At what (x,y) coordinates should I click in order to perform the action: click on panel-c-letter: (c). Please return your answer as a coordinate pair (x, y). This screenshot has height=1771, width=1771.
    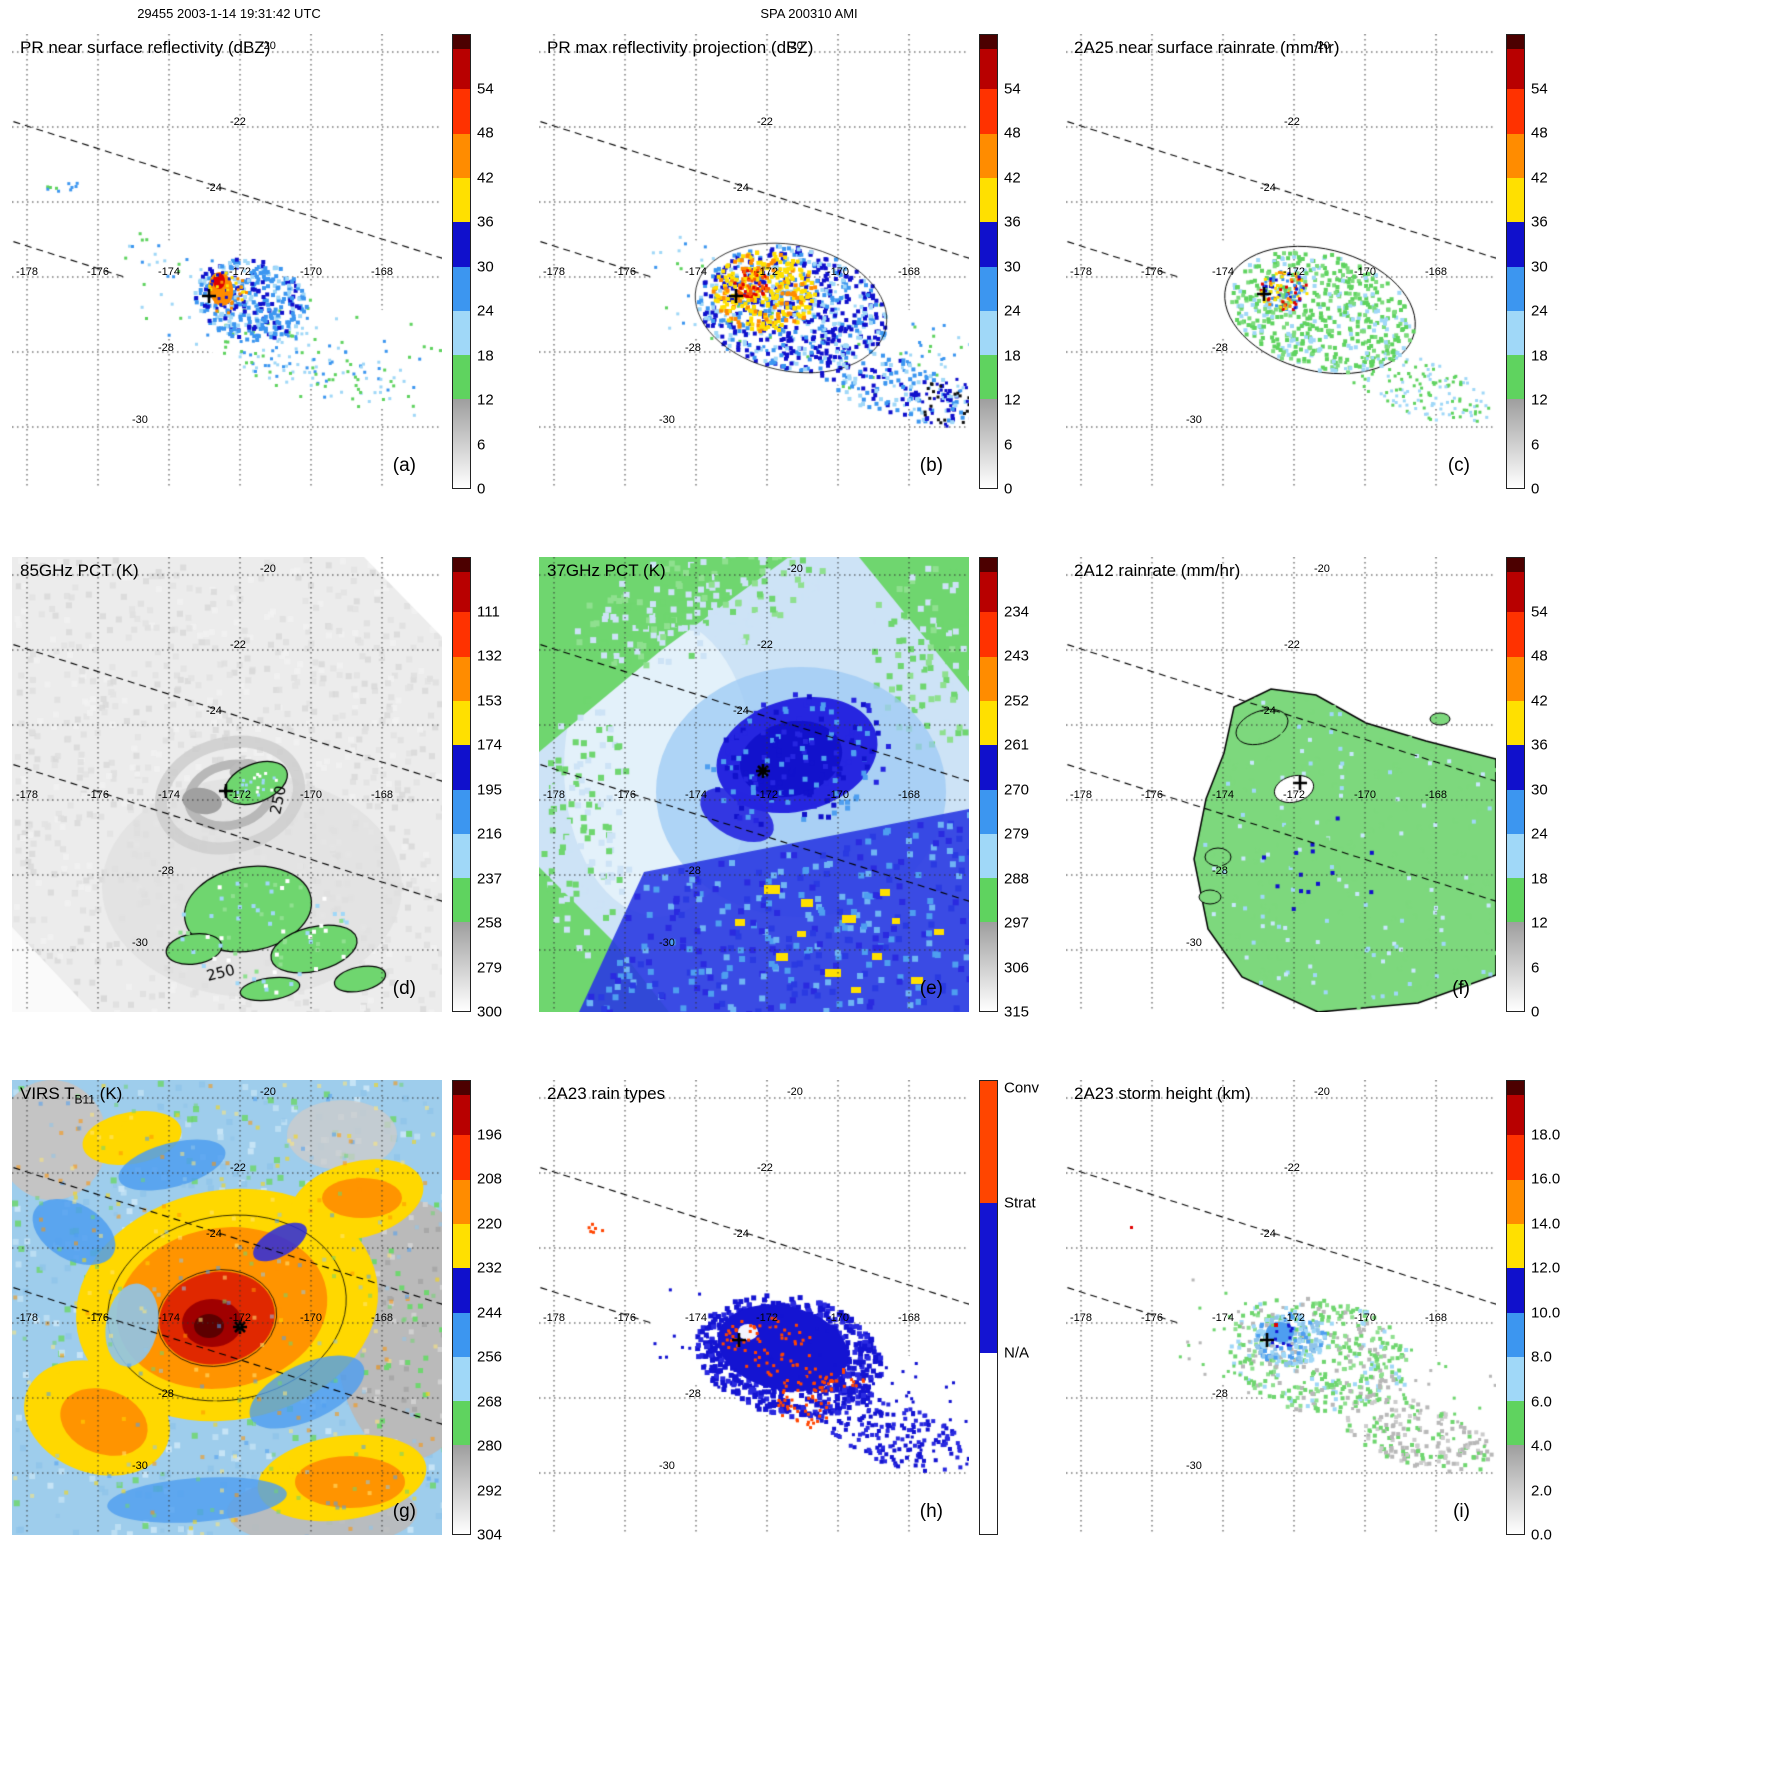
    Looking at the image, I should click on (1458, 465).